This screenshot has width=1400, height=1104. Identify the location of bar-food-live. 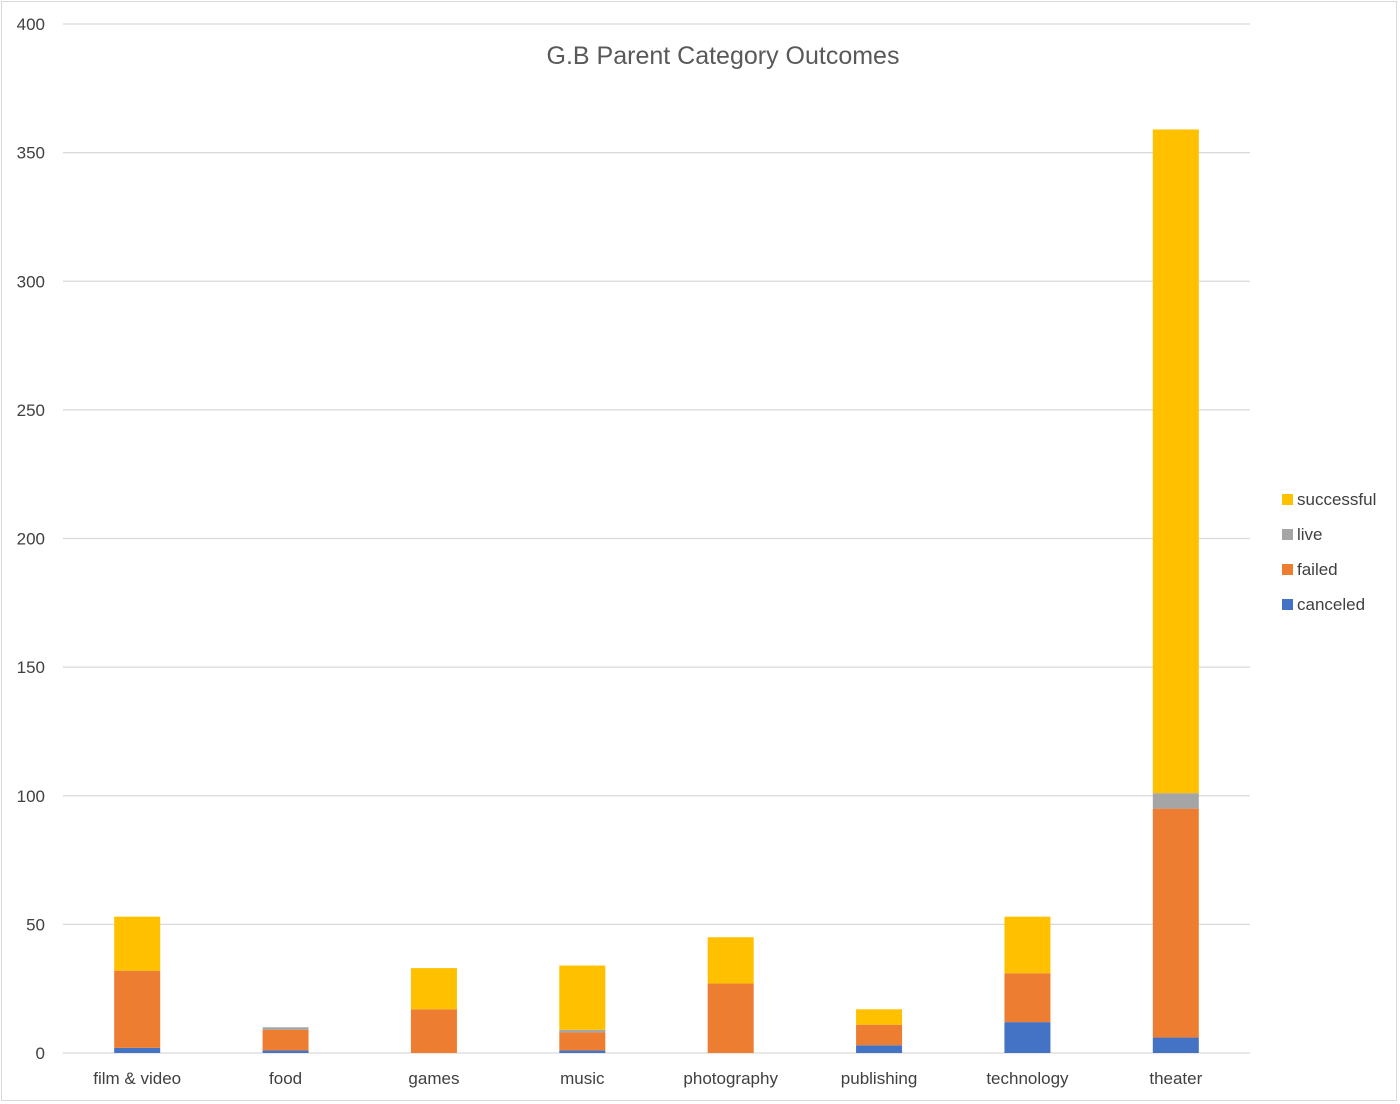
(285, 1028).